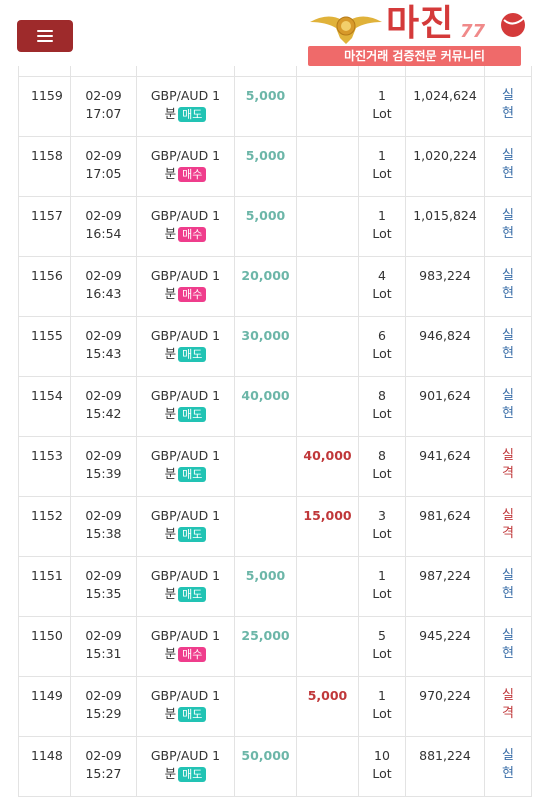  Describe the element at coordinates (103, 346) in the screenshot. I see `trade-datetime: 02-09 15:43` at that location.